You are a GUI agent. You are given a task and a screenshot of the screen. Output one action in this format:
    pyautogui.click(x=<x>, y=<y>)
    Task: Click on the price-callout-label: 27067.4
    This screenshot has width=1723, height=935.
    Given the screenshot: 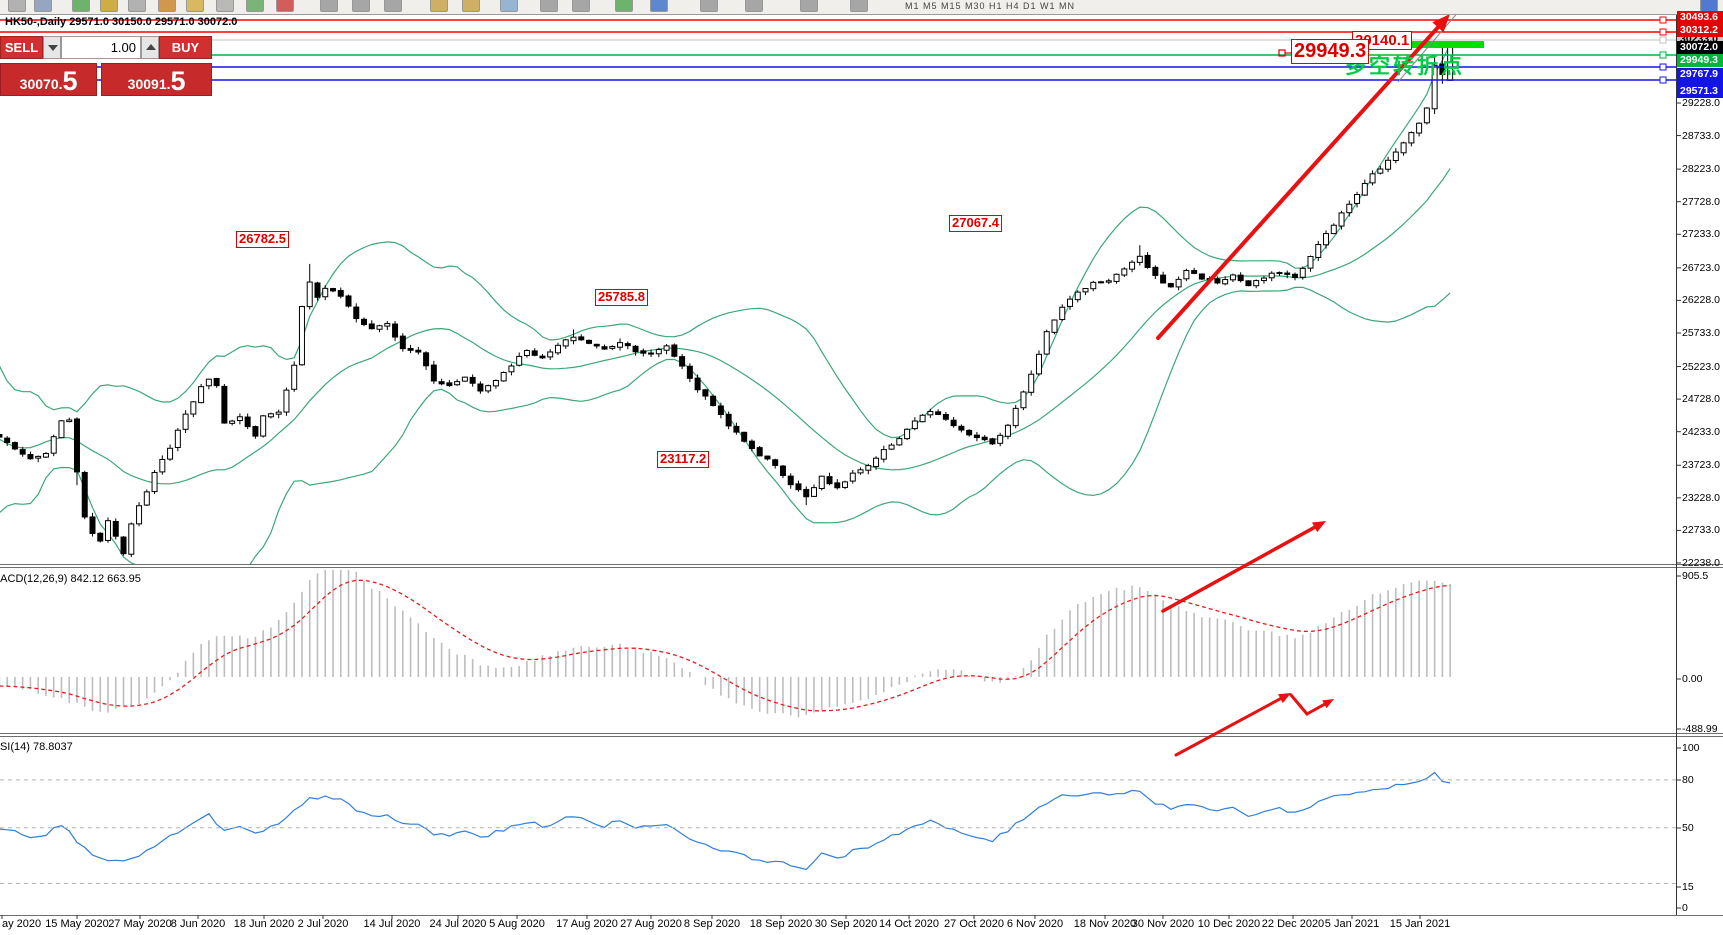 What is the action you would take?
    pyautogui.click(x=975, y=223)
    